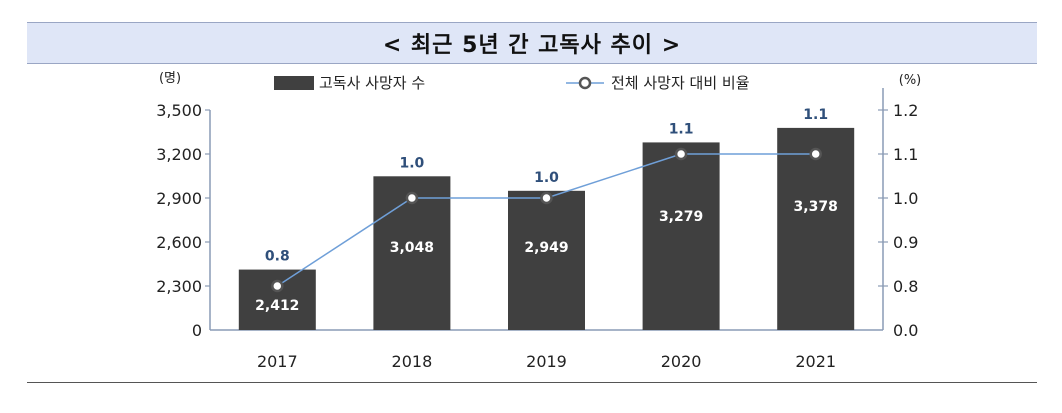 The image size is (1062, 413). What do you see at coordinates (585, 83) in the screenshot?
I see `legend-line-marker` at bounding box center [585, 83].